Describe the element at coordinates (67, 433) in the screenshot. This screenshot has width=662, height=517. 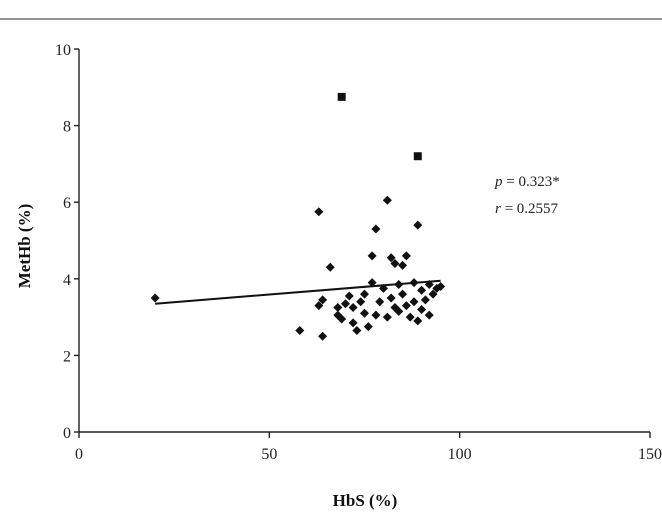
I see `y-tick-label: 0` at that location.